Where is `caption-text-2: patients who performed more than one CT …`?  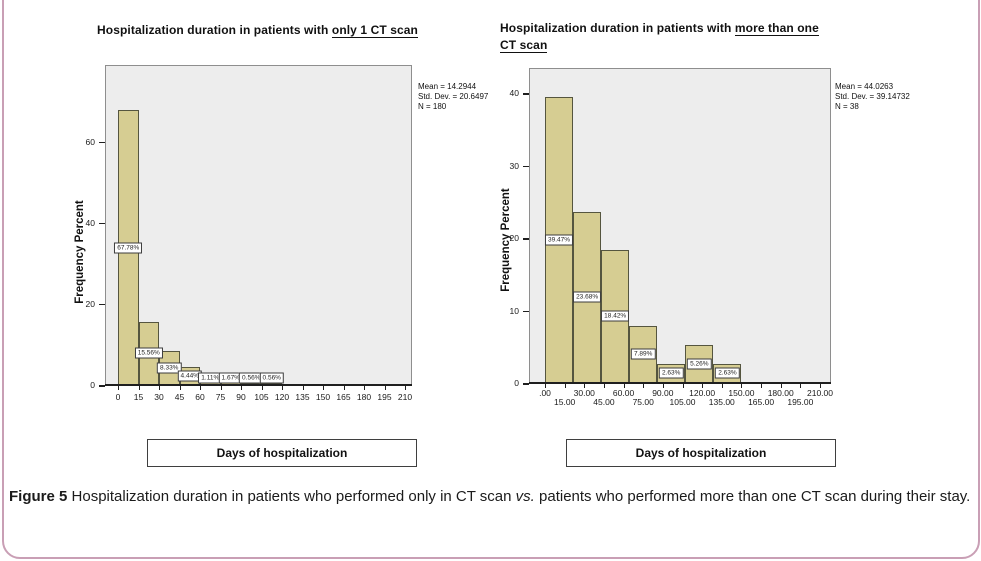 caption-text-2: patients who performed more than one CT … is located at coordinates (755, 496).